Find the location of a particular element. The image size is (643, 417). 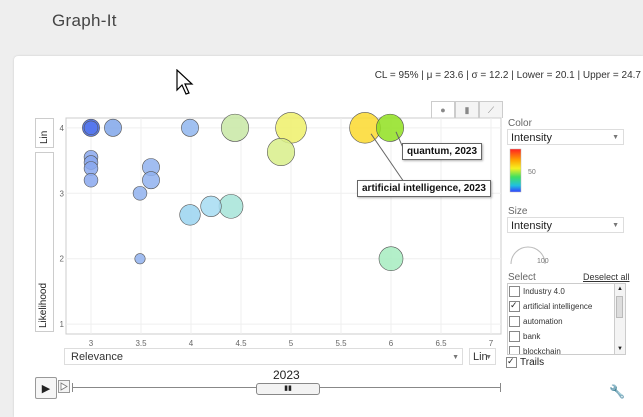

y-tick-label: 2 is located at coordinates (62, 259).